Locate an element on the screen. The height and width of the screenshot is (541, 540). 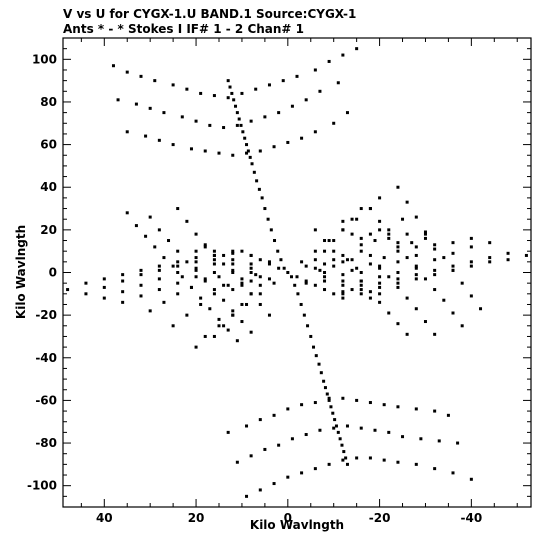
y-tick-label: -100 is located at coordinates (42, 486).